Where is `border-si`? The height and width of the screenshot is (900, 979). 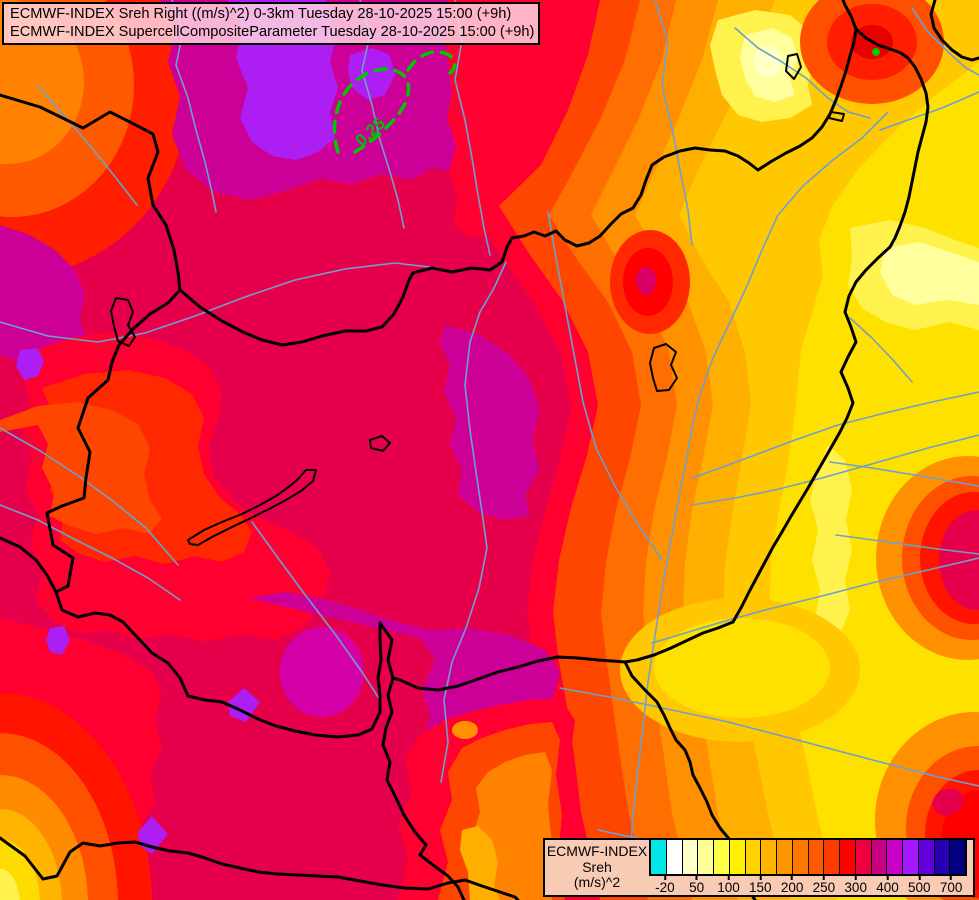
border-si is located at coordinates (29, 565).